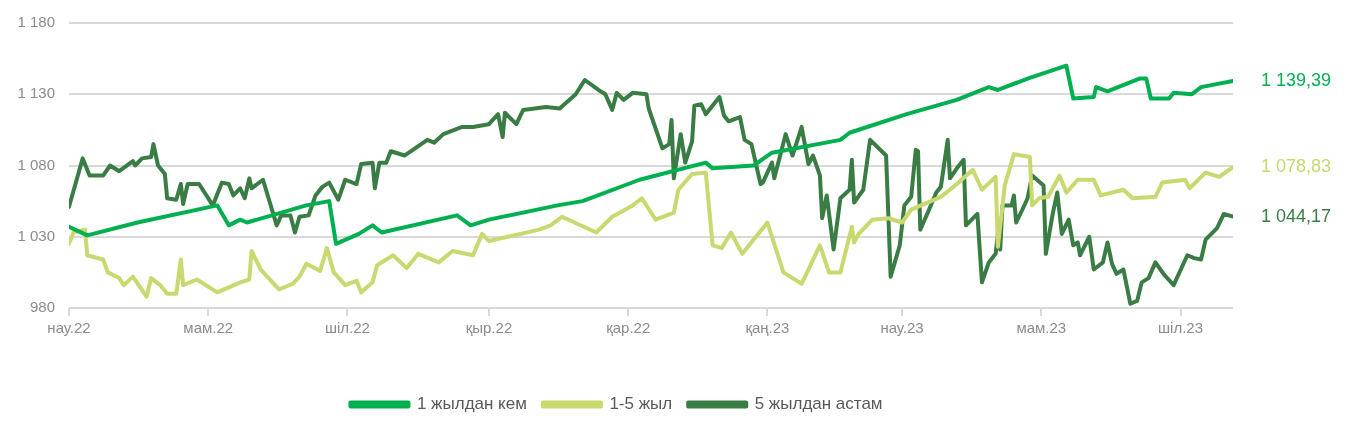  I want to click on x-tick-label: нау.23, so click(902, 328).